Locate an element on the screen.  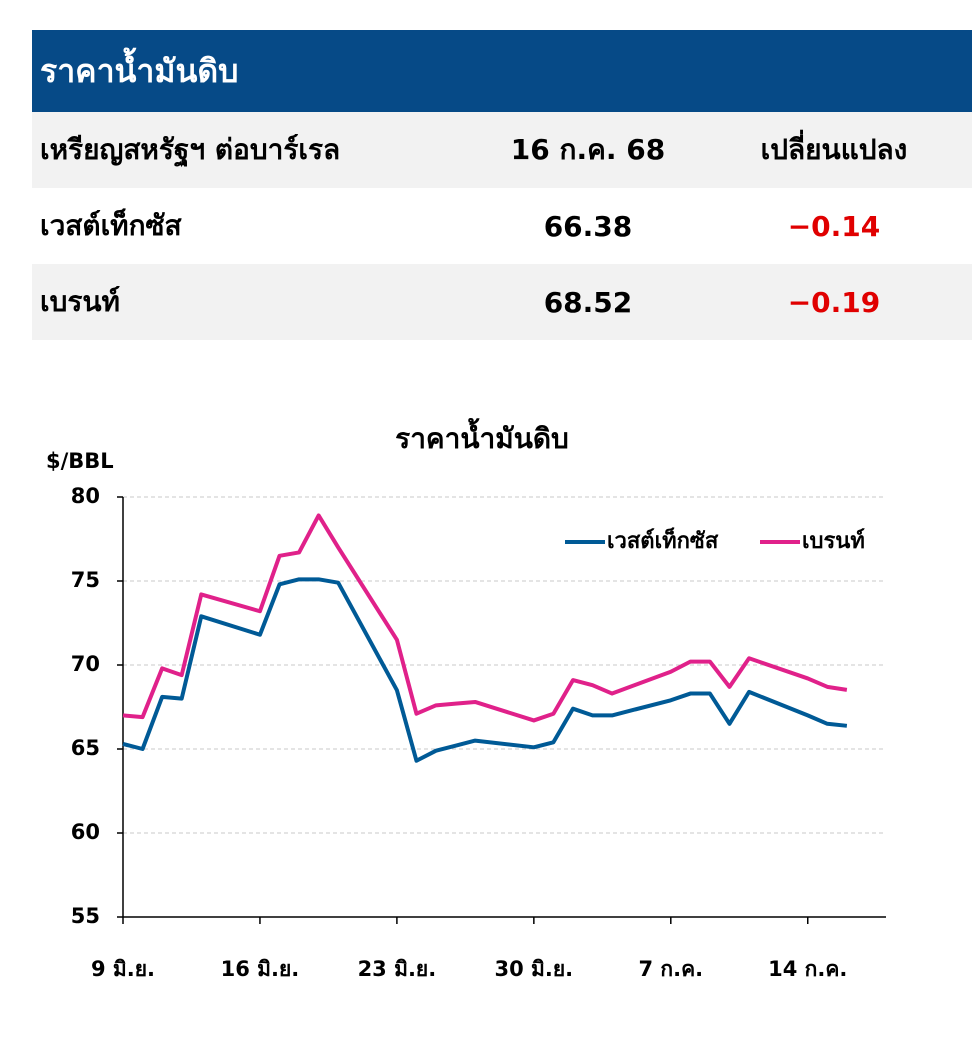
header-cell: เปลี่ยนแปลง is located at coordinates (834, 149).